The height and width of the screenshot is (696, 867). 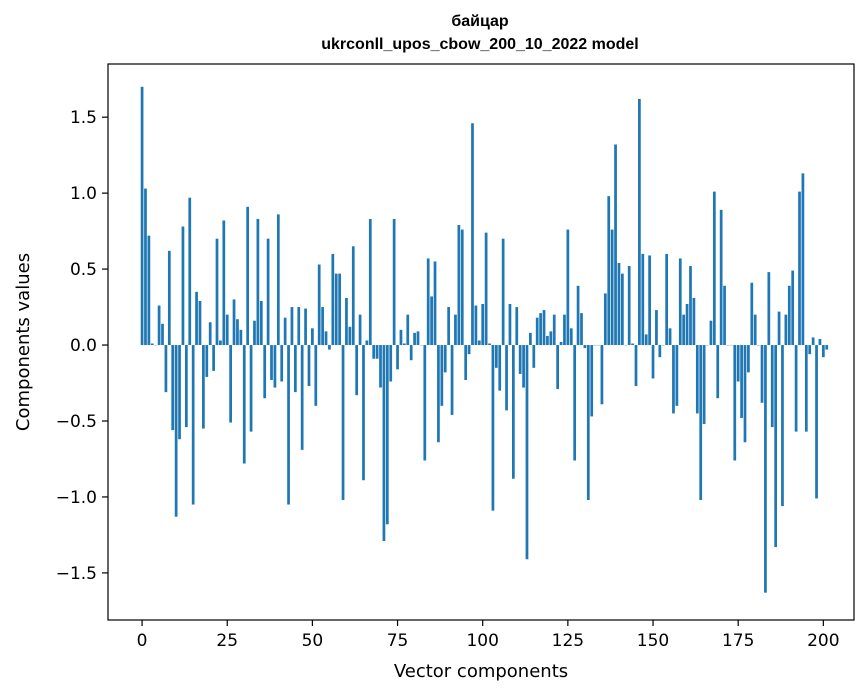 What do you see at coordinates (481, 671) in the screenshot?
I see `x-axis-label: Vector components` at bounding box center [481, 671].